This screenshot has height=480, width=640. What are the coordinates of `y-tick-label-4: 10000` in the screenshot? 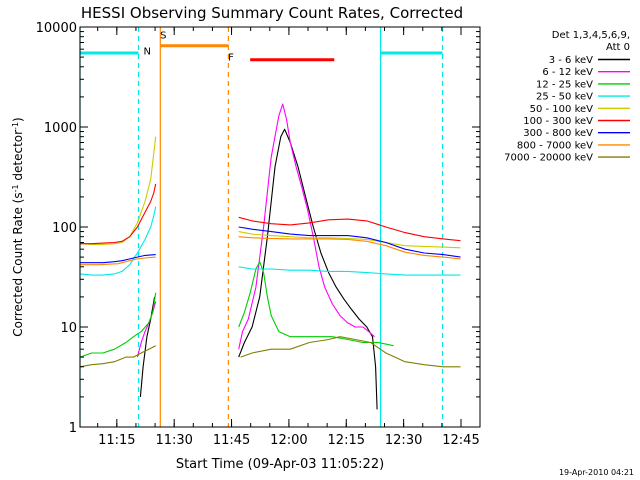 It's located at (56, 28).